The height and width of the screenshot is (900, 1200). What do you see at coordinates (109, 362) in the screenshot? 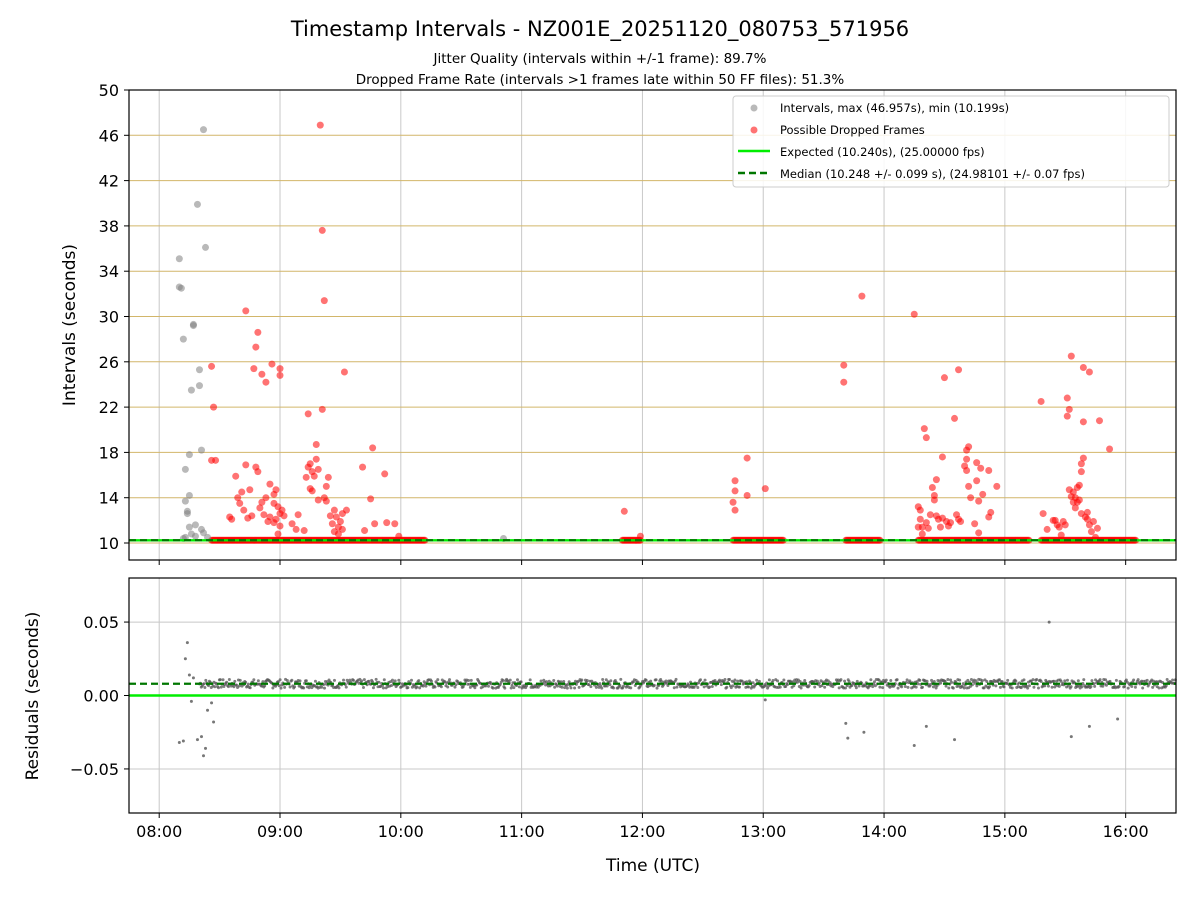
I see `y-tick-label: 26` at bounding box center [109, 362].